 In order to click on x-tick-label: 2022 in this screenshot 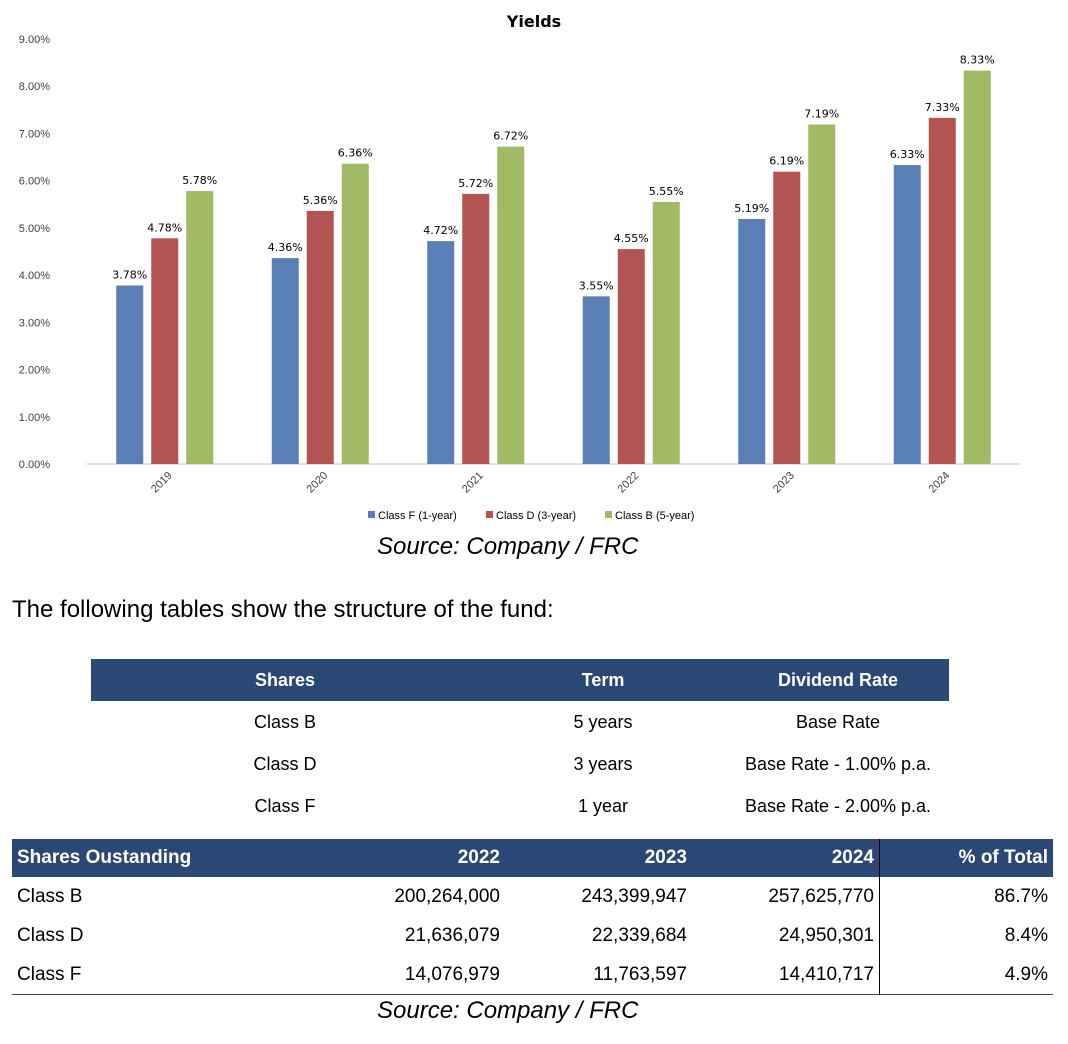, I will do `click(629, 483)`.